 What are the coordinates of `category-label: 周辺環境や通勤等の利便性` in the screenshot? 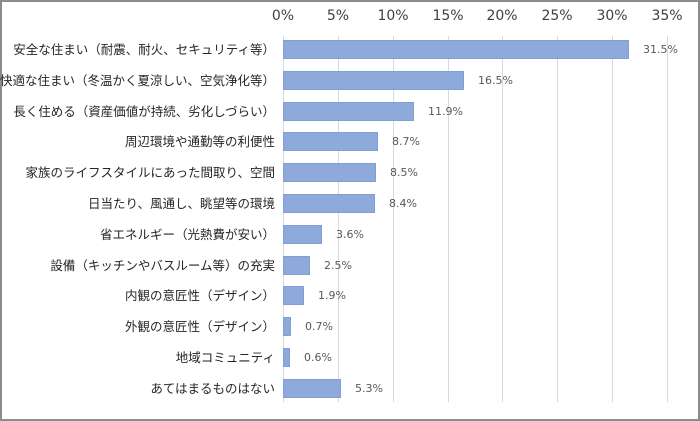 It's located at (199, 141).